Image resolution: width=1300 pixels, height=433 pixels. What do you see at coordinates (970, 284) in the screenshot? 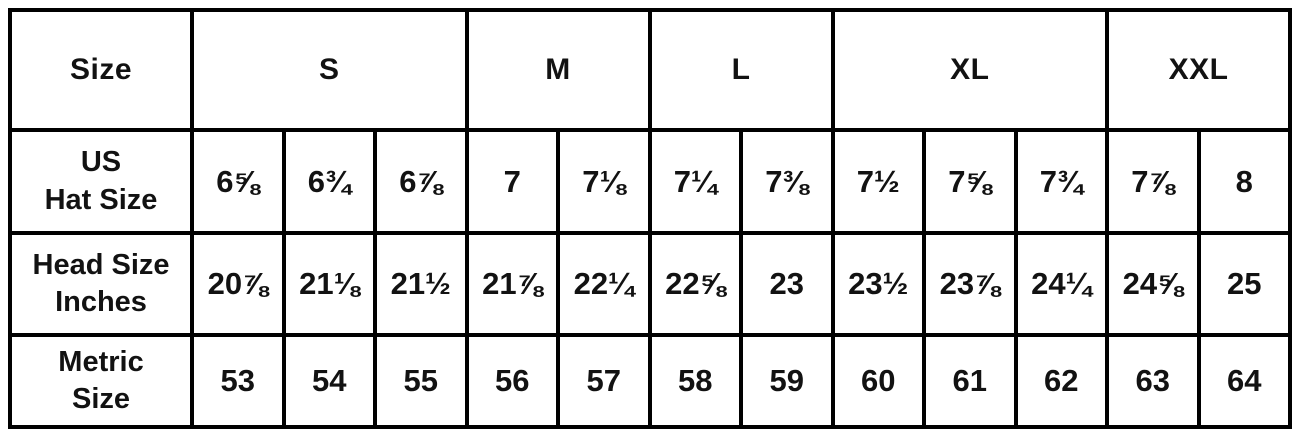
I see `head-size-cell: 23⅞` at bounding box center [970, 284].